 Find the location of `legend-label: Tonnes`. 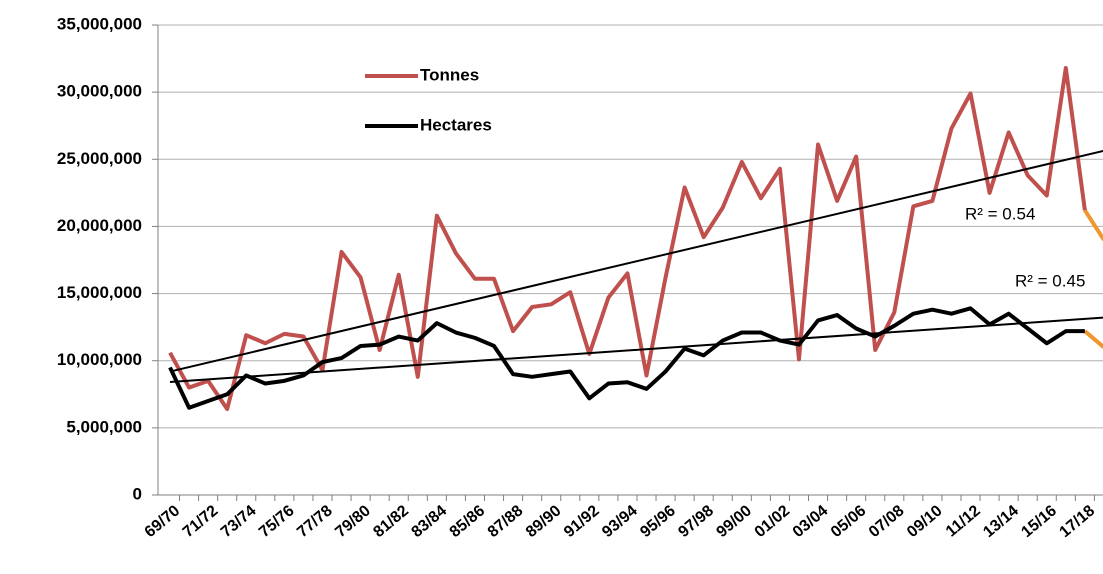

legend-label: Tonnes is located at coordinates (449, 74).